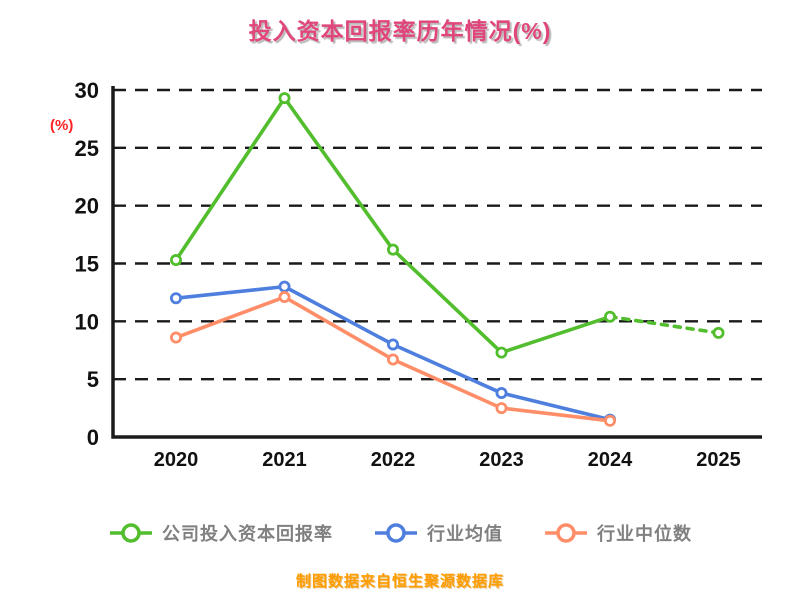 The height and width of the screenshot is (600, 800). What do you see at coordinates (392, 359) in the screenshot?
I see `series-2-point-2022` at bounding box center [392, 359].